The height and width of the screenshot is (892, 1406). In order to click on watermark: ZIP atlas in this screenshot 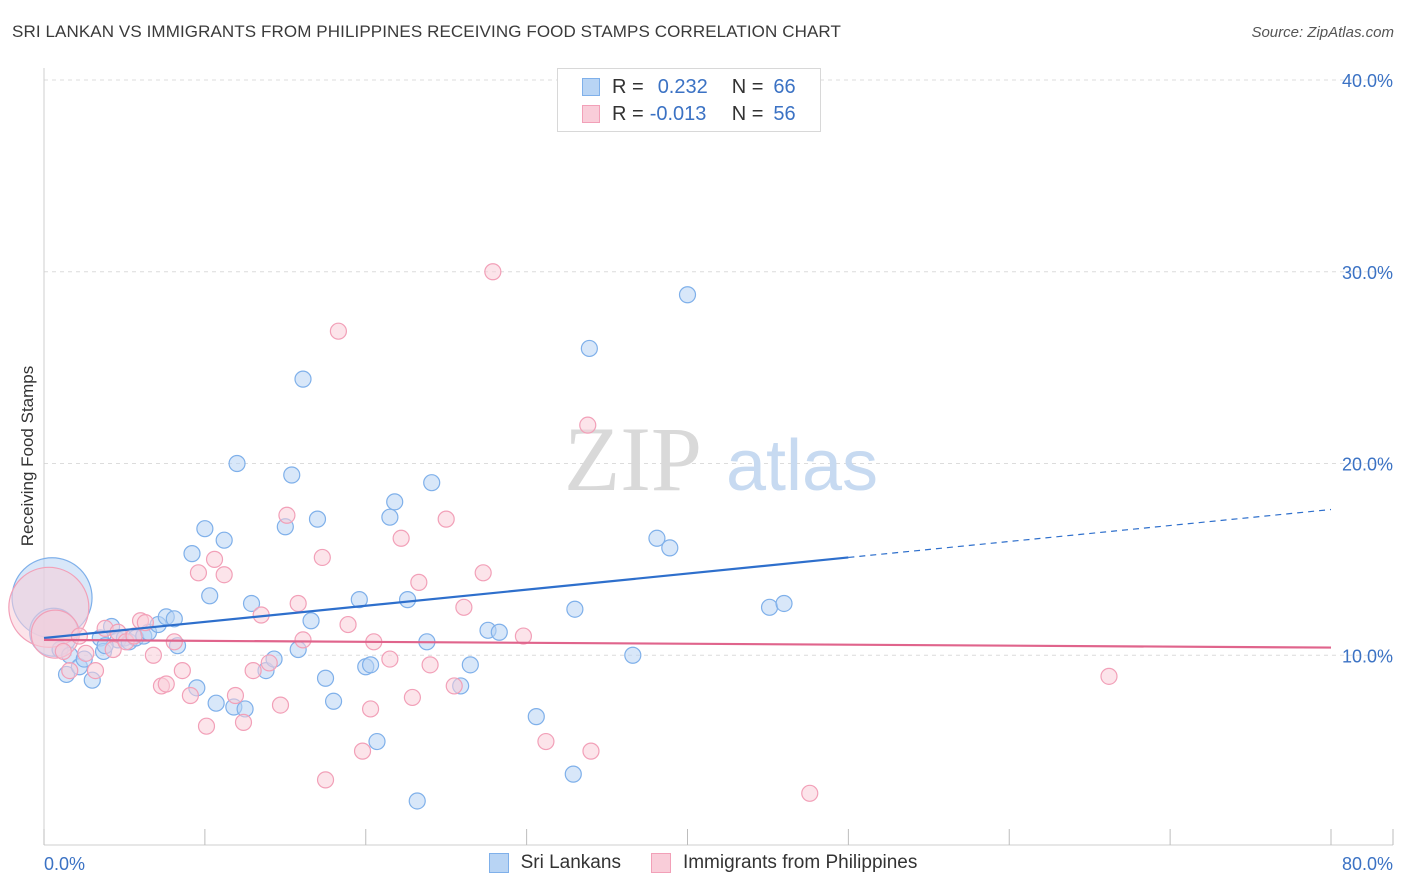, I will do `click(721, 459)`.